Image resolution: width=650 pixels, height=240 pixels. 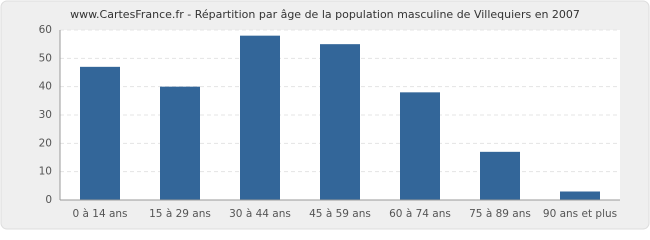 I want to click on x-tick-label: 60 à 74 ans, so click(x=420, y=214).